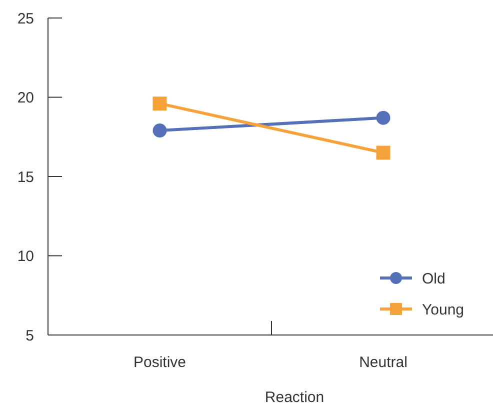 Image resolution: width=493 pixels, height=403 pixels. What do you see at coordinates (159, 362) in the screenshot?
I see `x-tick-label: Positive` at bounding box center [159, 362].